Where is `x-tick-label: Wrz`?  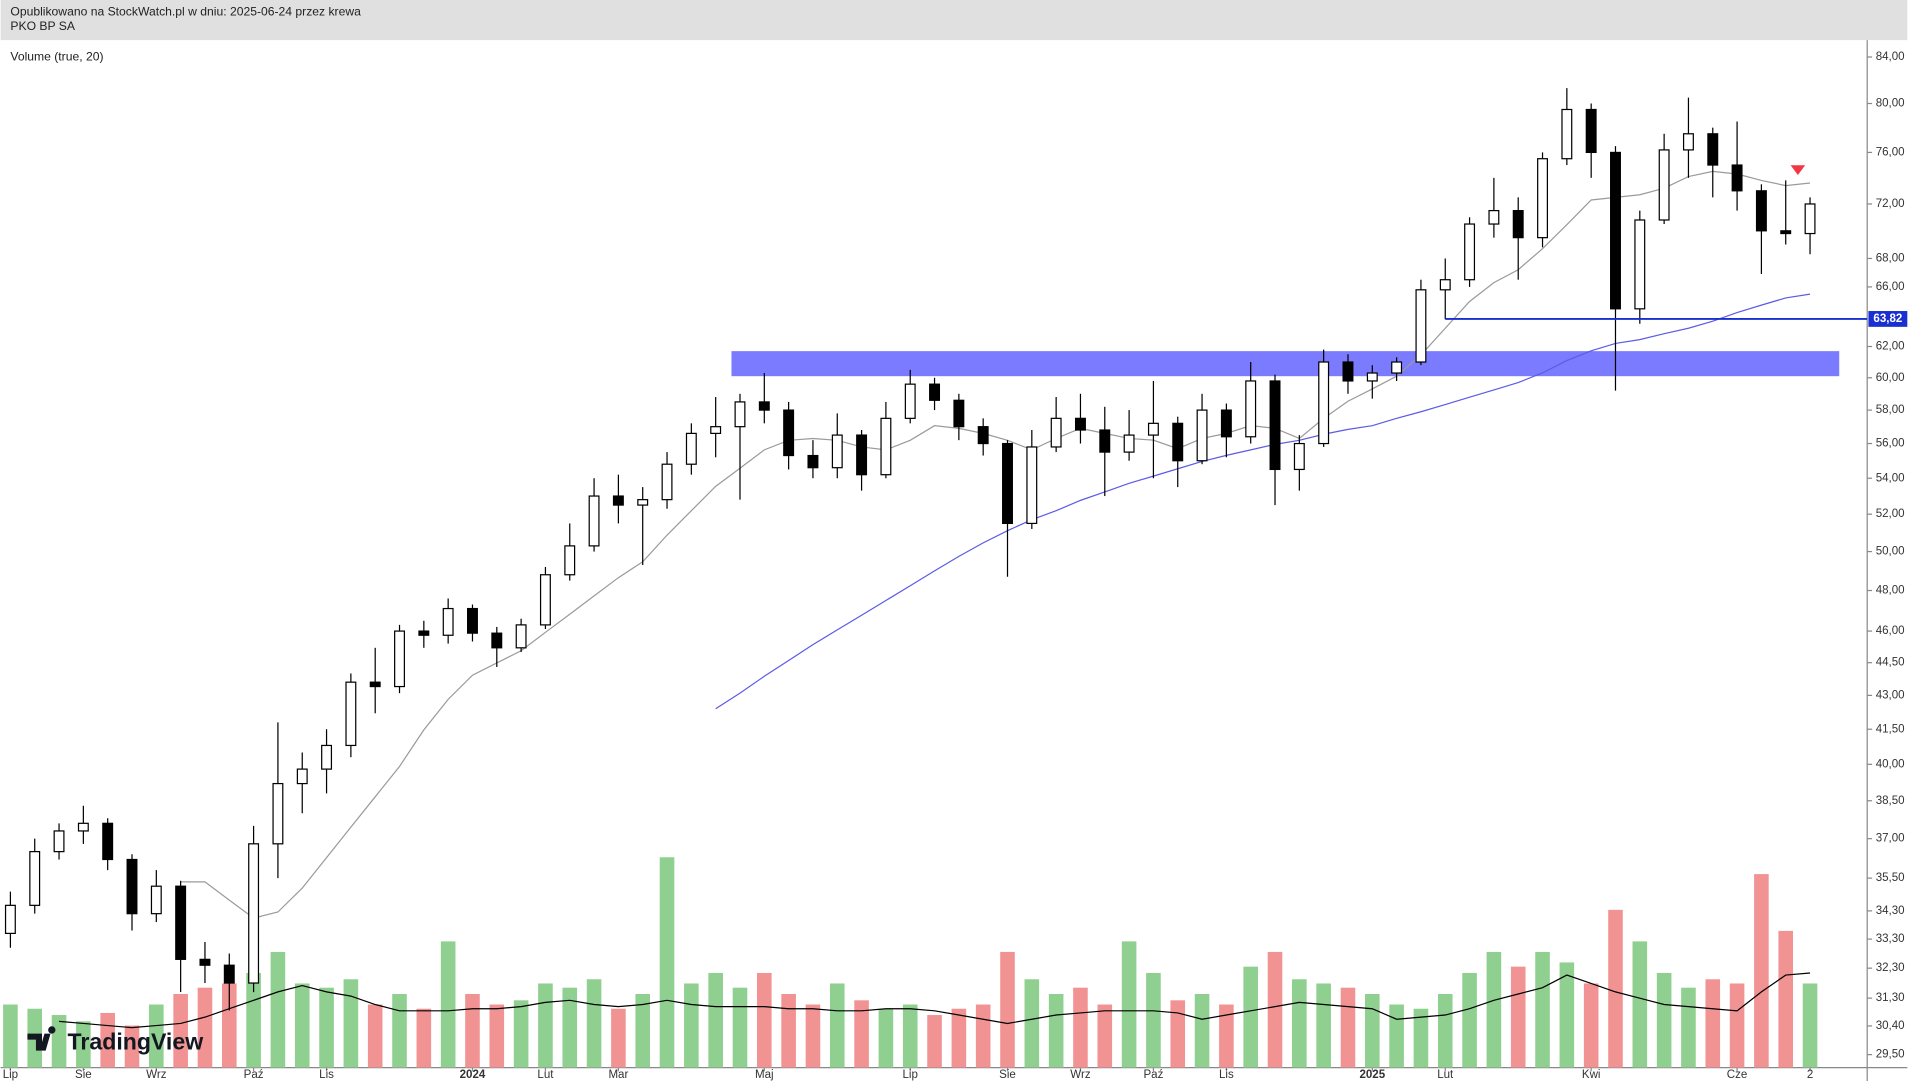 x-tick-label: Wrz is located at coordinates (1080, 1075).